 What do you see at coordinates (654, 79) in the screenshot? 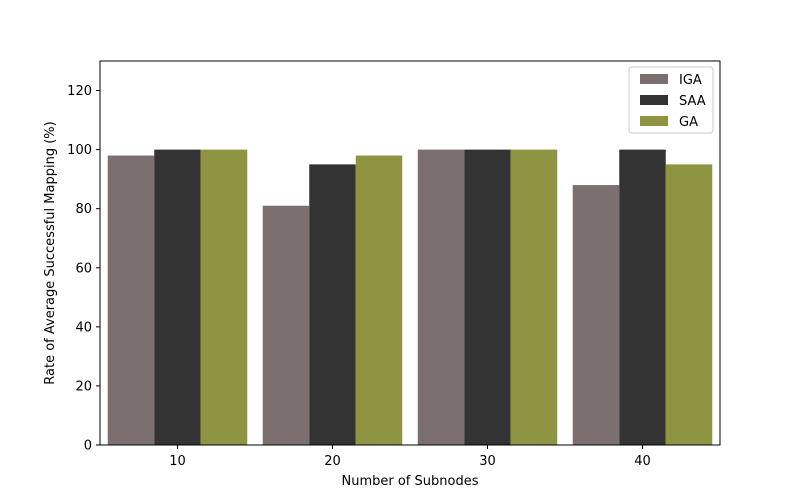
I see `legend-swatch-iga` at bounding box center [654, 79].